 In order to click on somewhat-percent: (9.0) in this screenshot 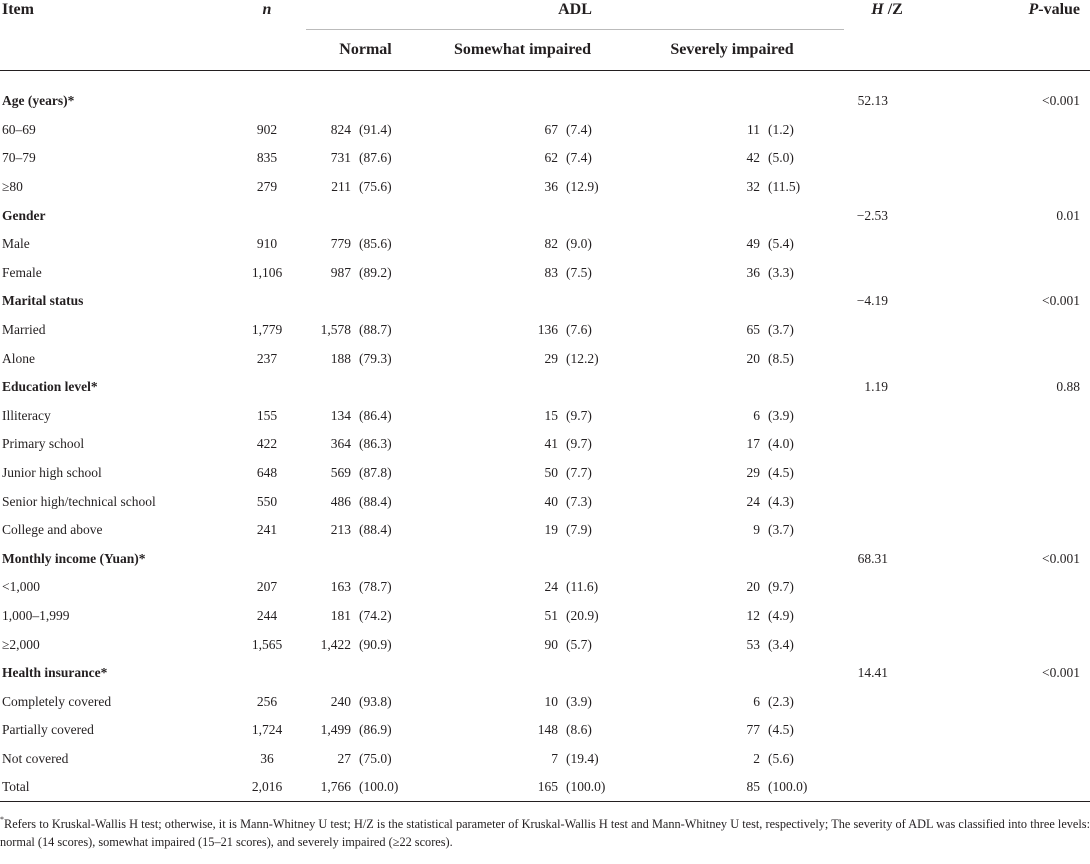, I will do `click(579, 244)`.